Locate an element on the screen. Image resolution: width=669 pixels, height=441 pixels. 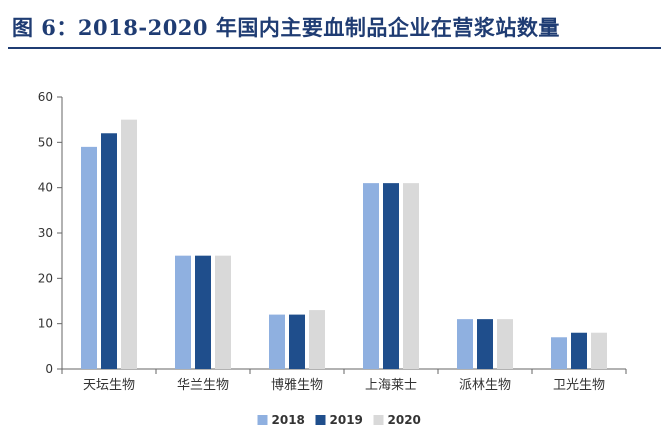
category-label: 卫光生物 is located at coordinates (579, 385).